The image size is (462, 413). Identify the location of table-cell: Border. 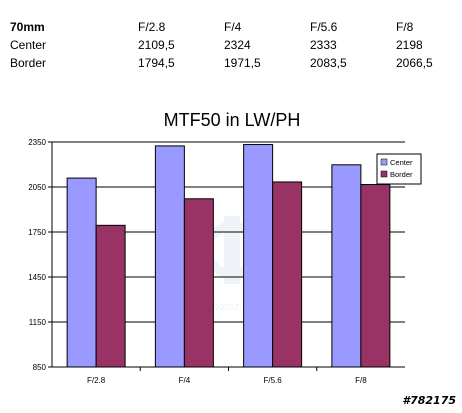
(28, 63).